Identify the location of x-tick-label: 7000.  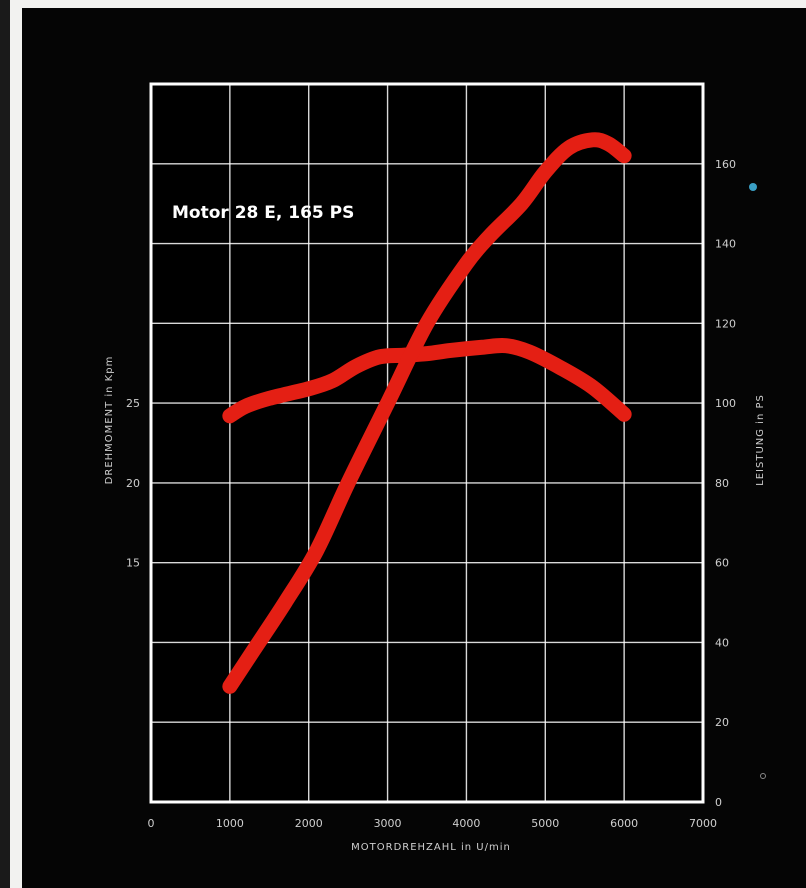
(703, 823).